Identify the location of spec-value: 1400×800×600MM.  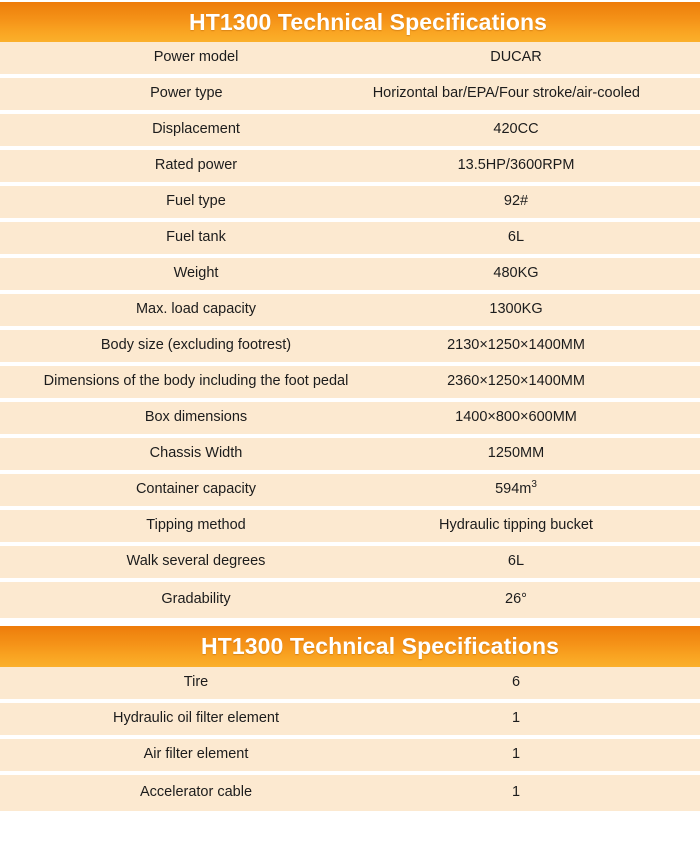
(516, 417).